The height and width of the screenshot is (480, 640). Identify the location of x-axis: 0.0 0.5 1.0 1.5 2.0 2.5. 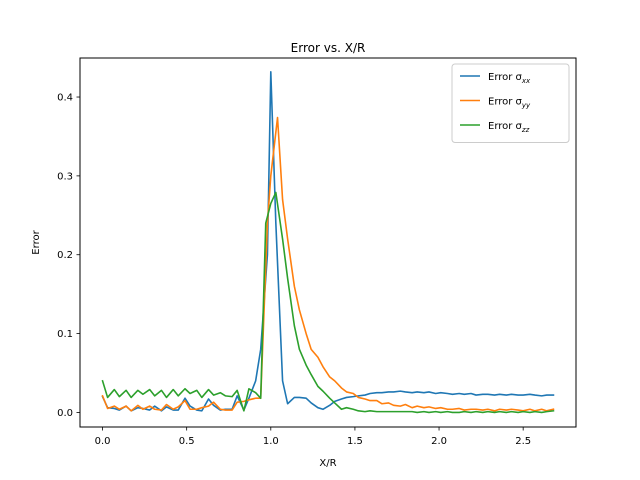
(313, 437).